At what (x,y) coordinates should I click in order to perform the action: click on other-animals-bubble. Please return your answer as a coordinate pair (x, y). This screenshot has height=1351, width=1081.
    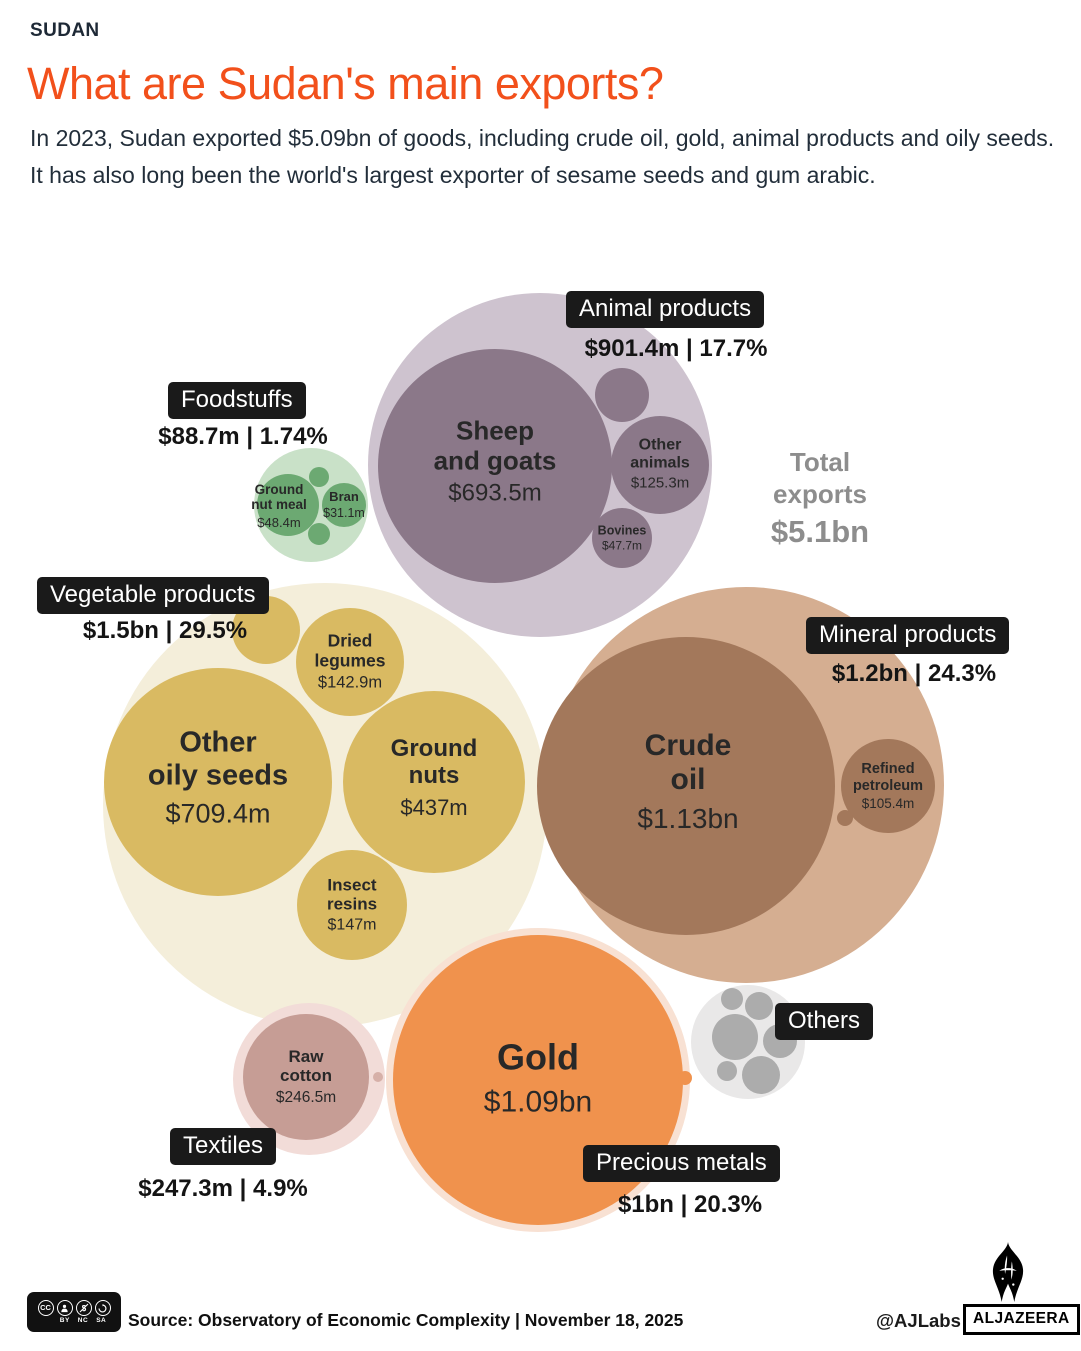
    Looking at the image, I should click on (660, 465).